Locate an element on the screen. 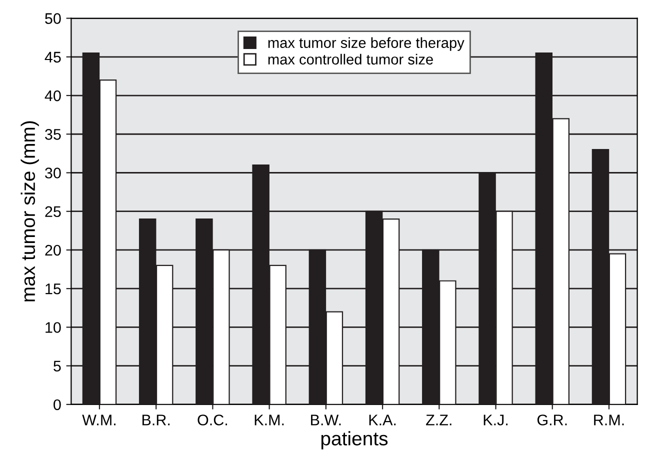 This screenshot has width=647, height=457. legend-label: max tumor size before therapy is located at coordinates (366, 44).